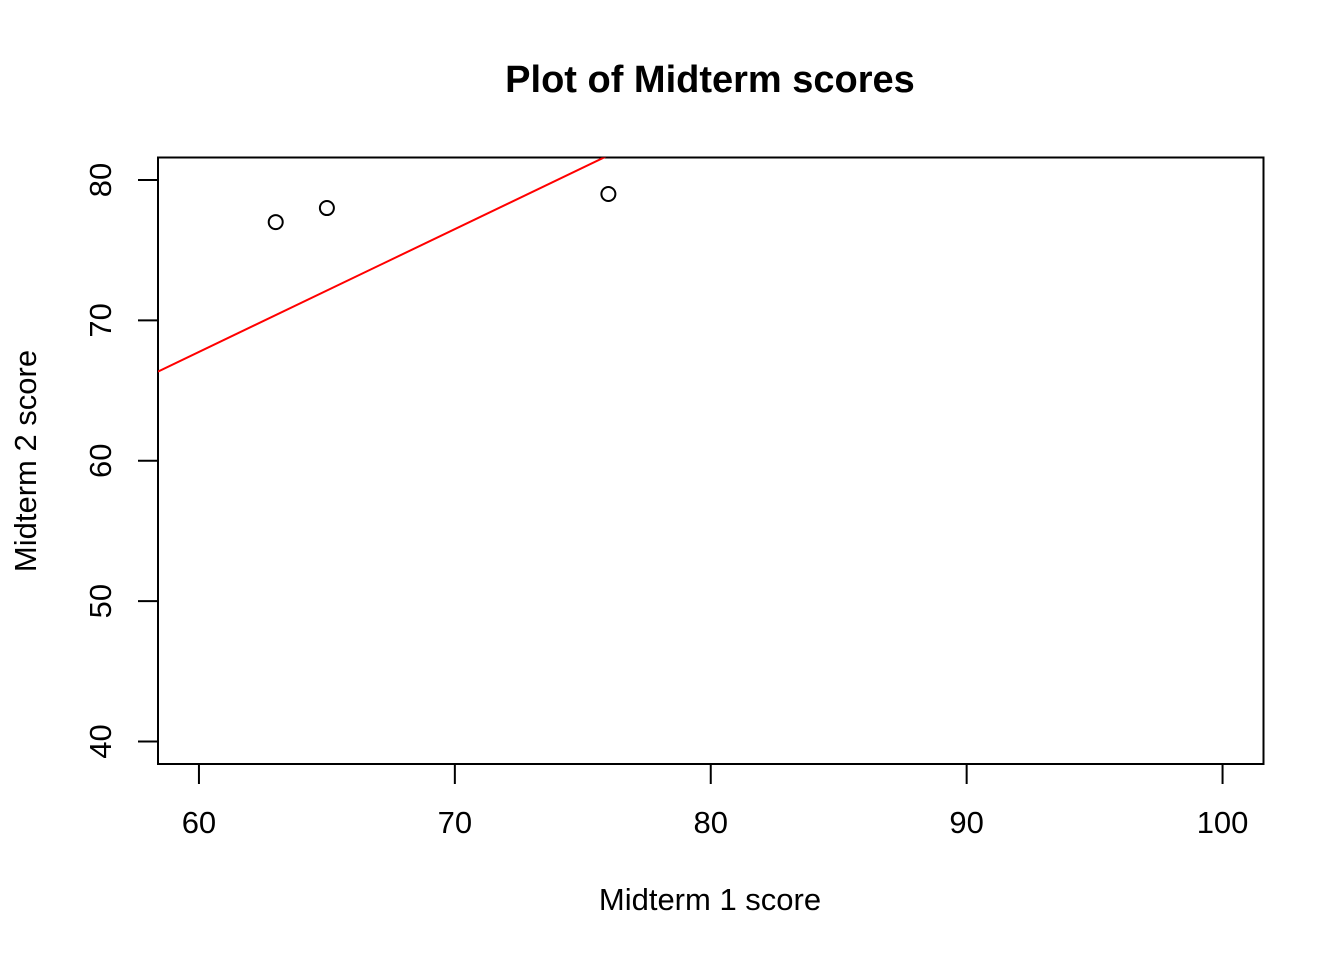  Describe the element at coordinates (100, 741) in the screenshot. I see `y-tick-label: 40` at that location.